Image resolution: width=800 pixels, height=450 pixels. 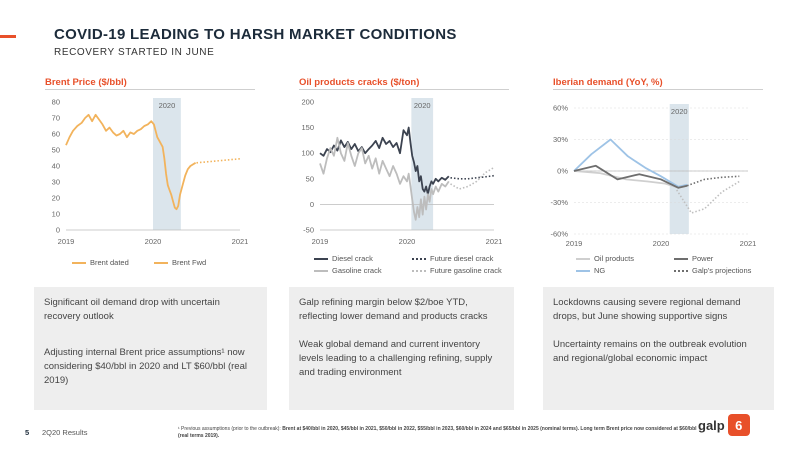 I want to click on legend-item: Gasoline crack, so click(x=348, y=270).